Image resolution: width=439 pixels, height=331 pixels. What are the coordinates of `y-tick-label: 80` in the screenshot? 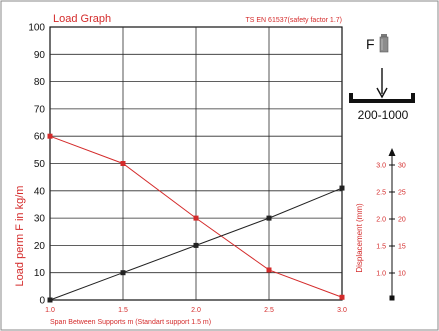 It's located at (40, 82).